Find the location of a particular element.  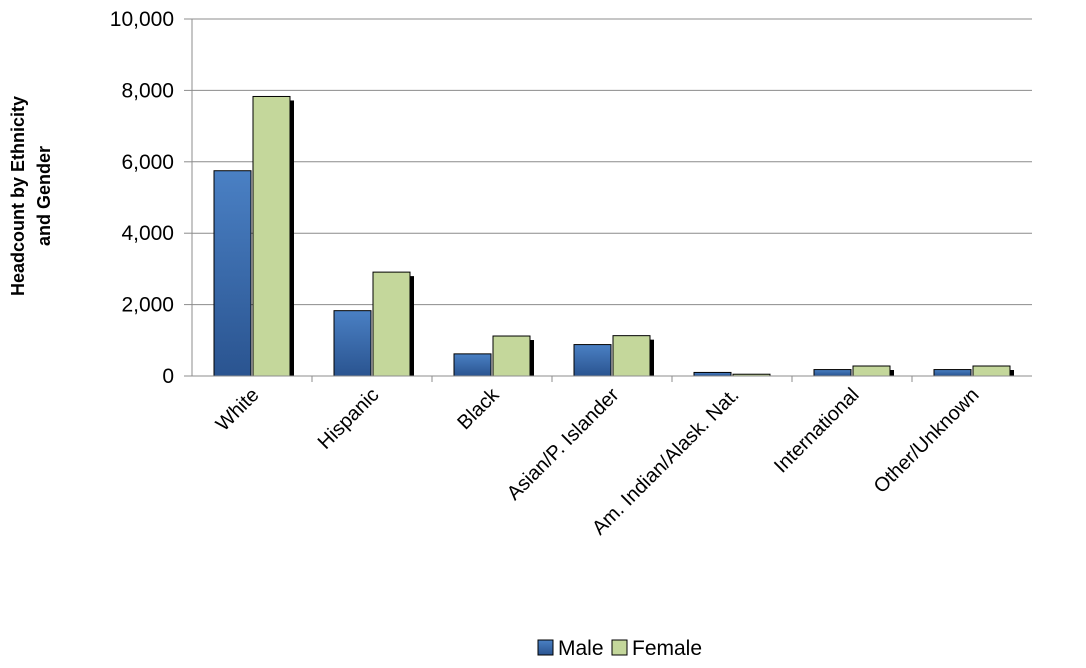

legend: Male Female is located at coordinates (620, 648).